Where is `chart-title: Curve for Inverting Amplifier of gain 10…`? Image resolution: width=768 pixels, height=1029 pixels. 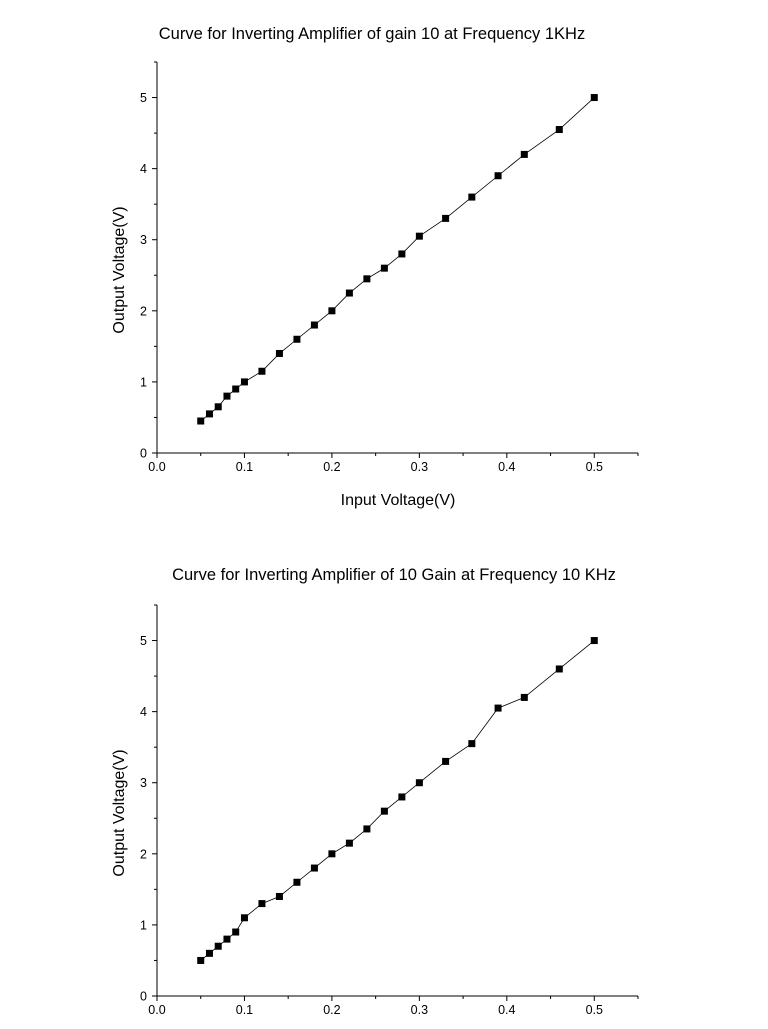 chart-title: Curve for Inverting Amplifier of gain 10… is located at coordinates (372, 34).